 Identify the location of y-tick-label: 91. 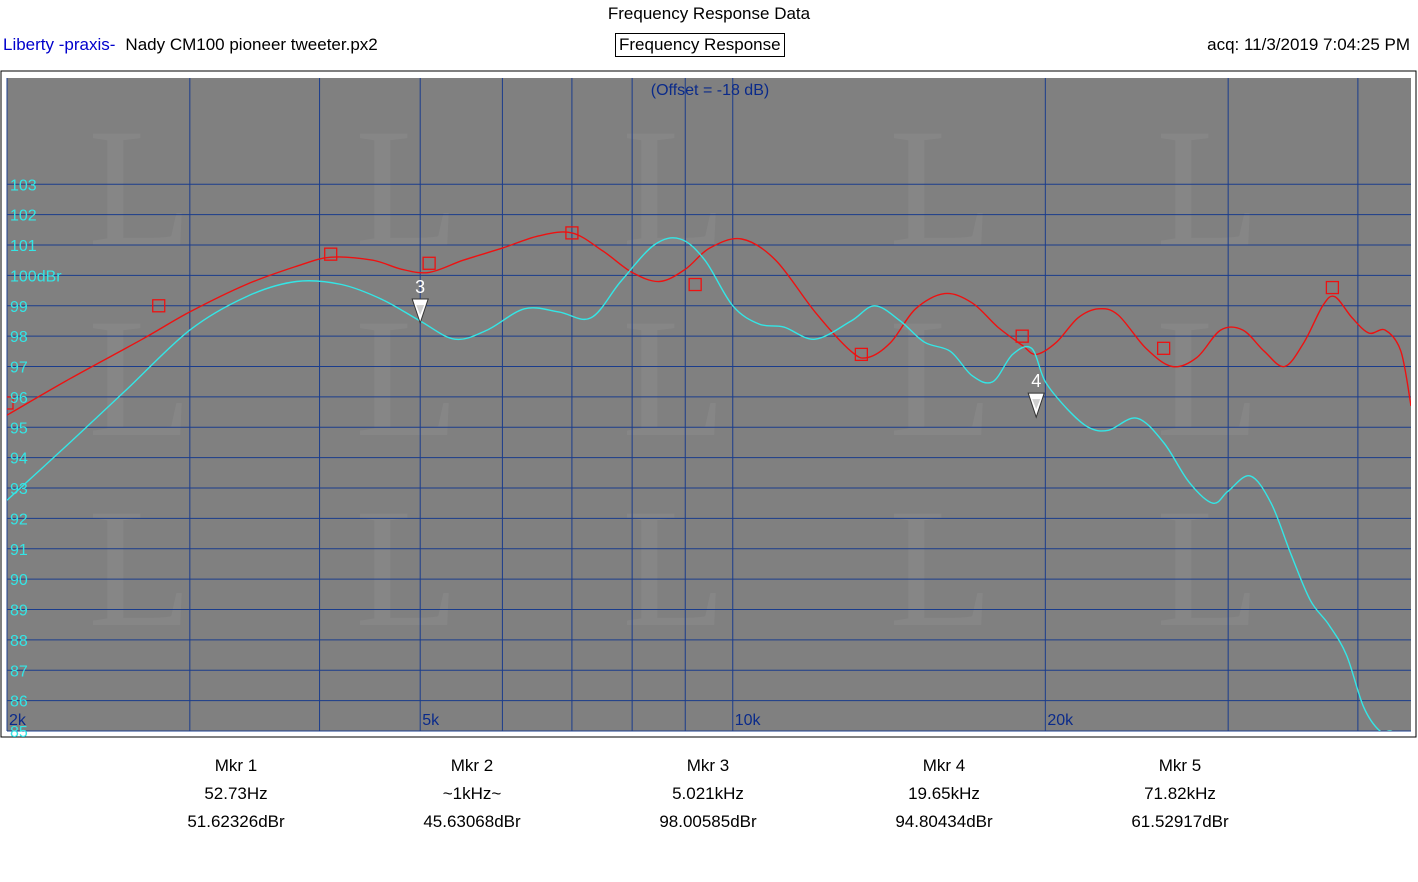
(19, 550).